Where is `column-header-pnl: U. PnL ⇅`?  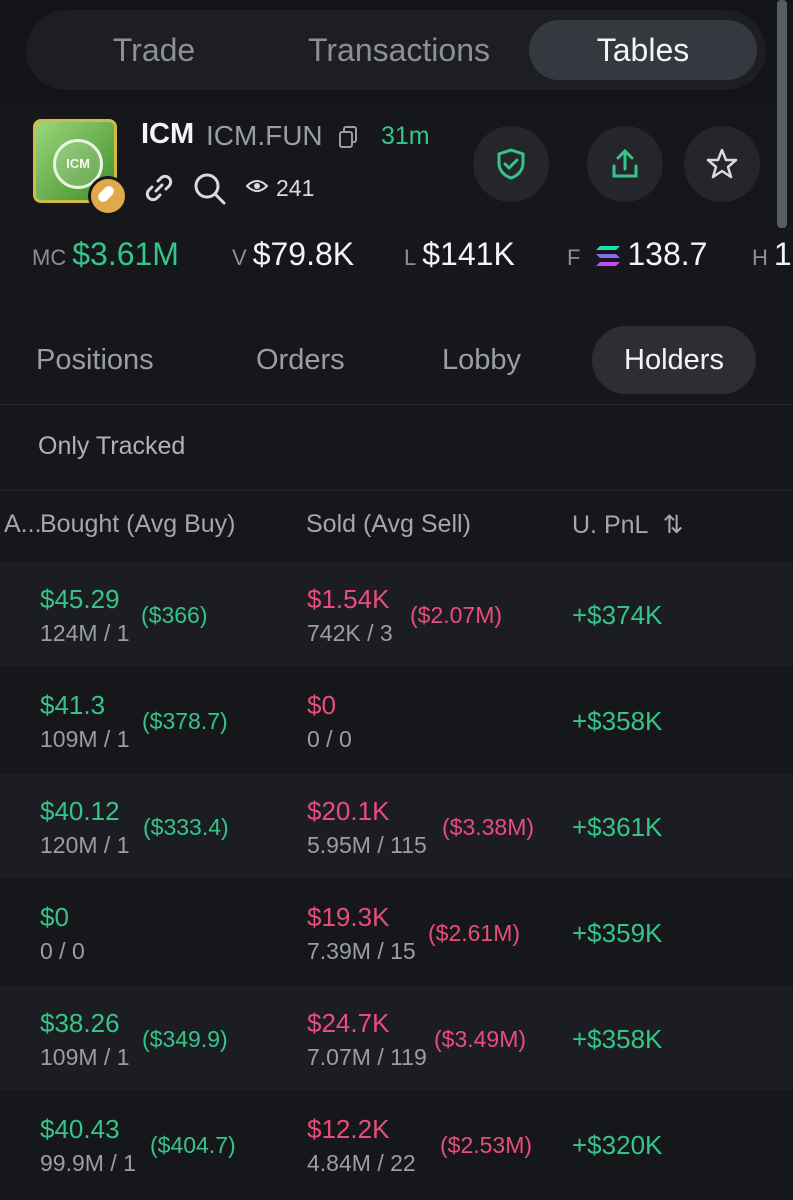
column-header-pnl: U. PnL ⇅ is located at coordinates (628, 525).